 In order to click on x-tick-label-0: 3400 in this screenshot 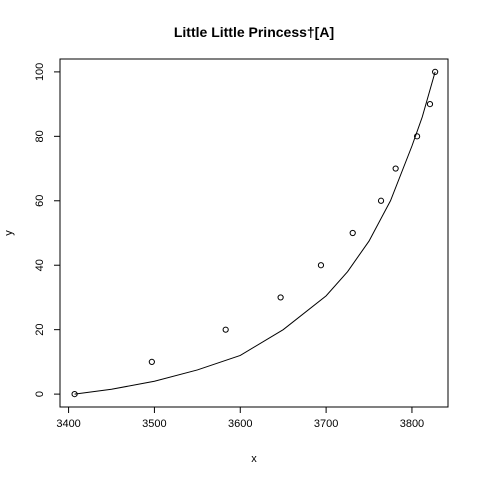, I will do `click(68, 424)`.